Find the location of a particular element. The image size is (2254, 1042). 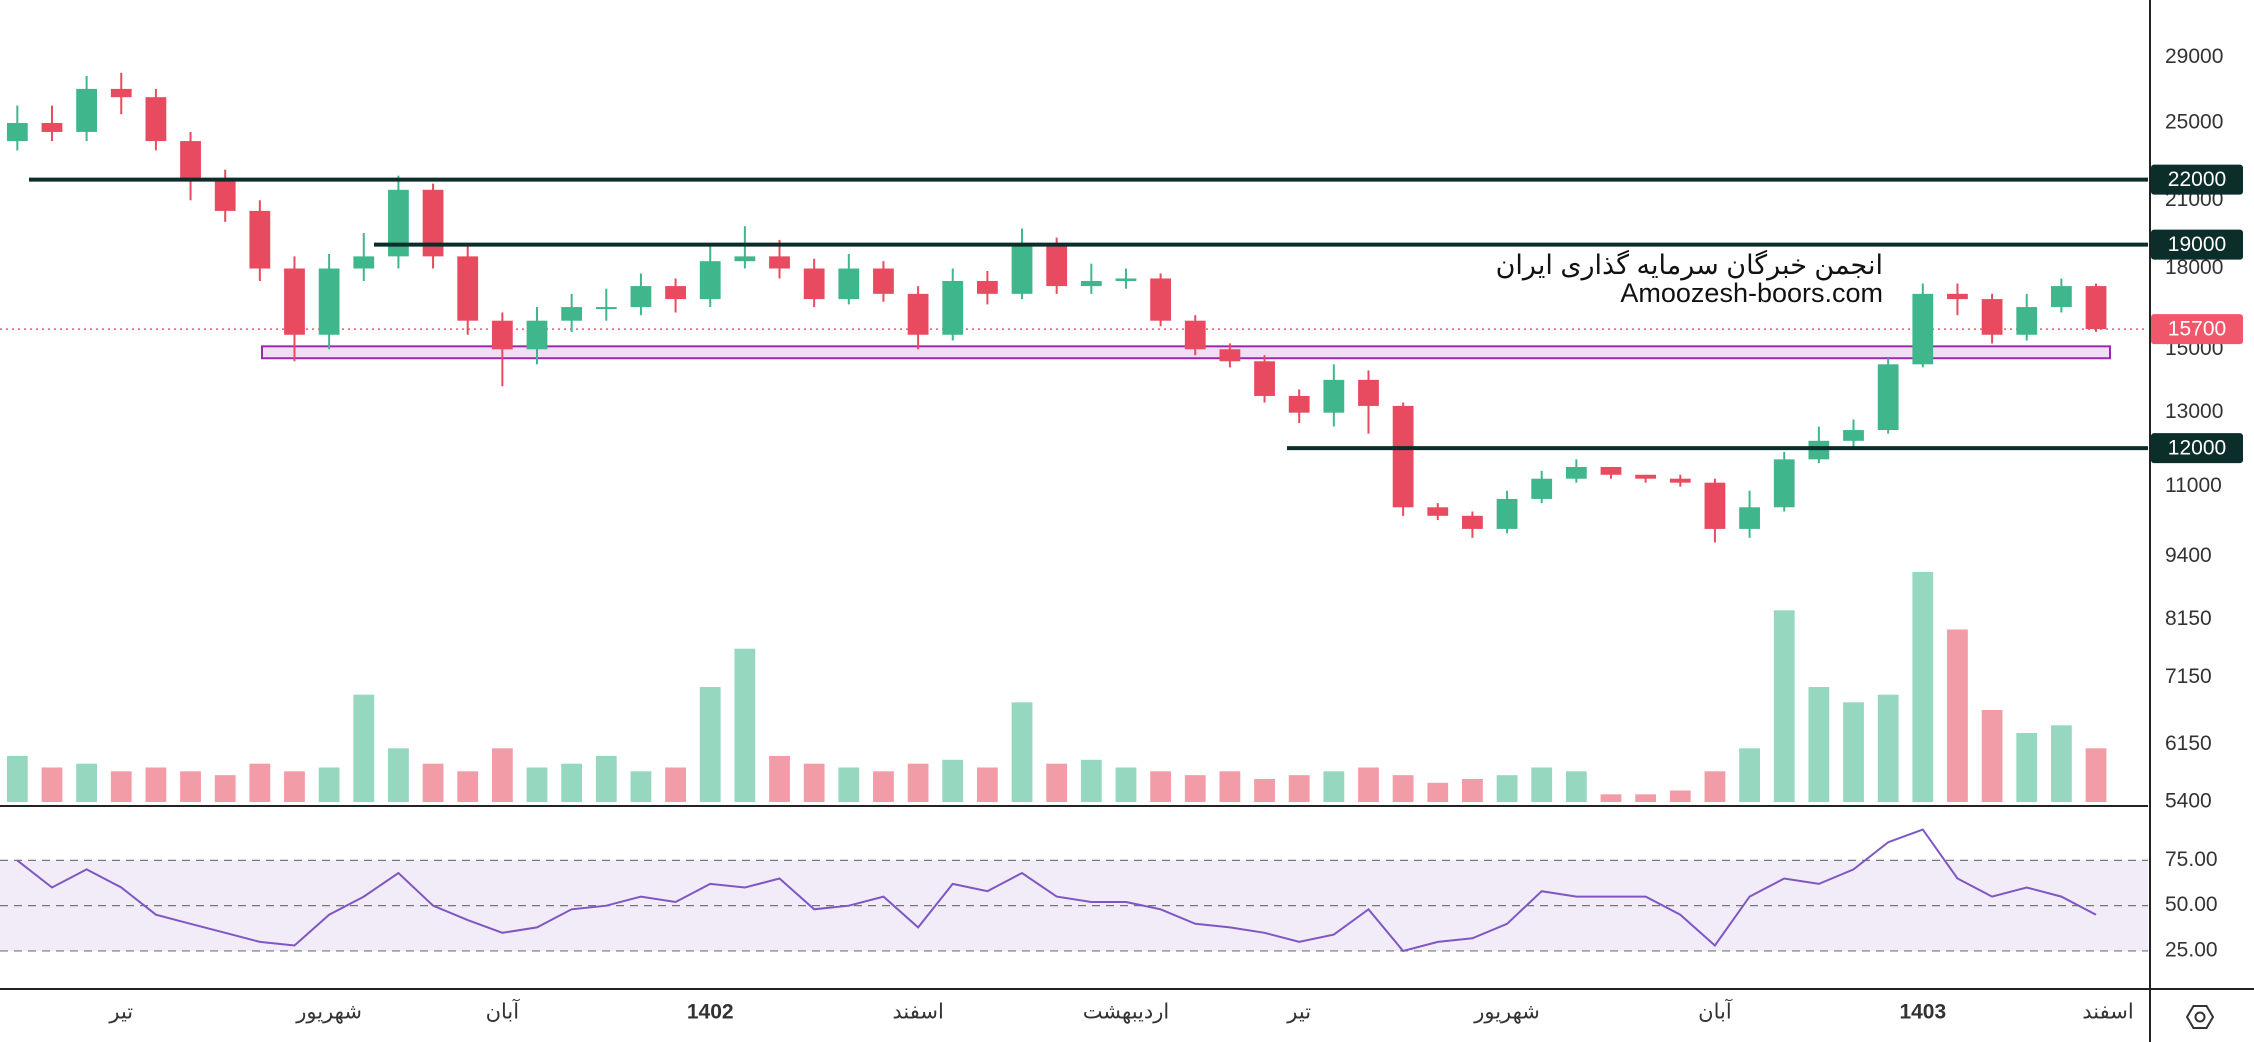

rsi-tick-label: 75.00 is located at coordinates (2191, 859).